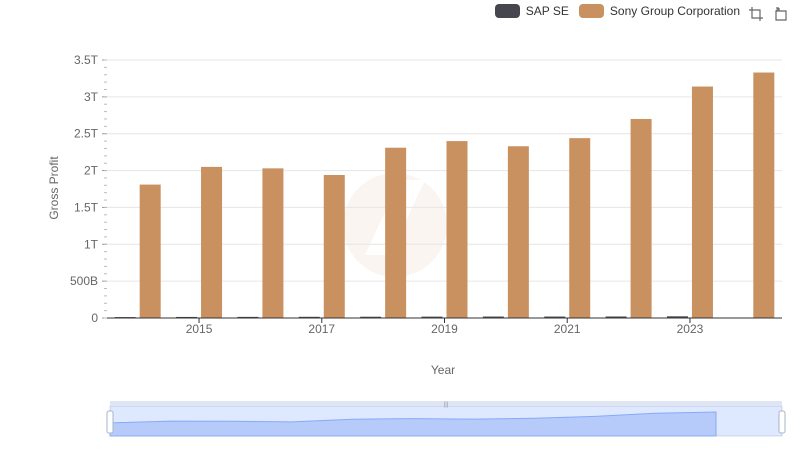 The width and height of the screenshot is (800, 461). I want to click on slider-selection, so click(446, 421).